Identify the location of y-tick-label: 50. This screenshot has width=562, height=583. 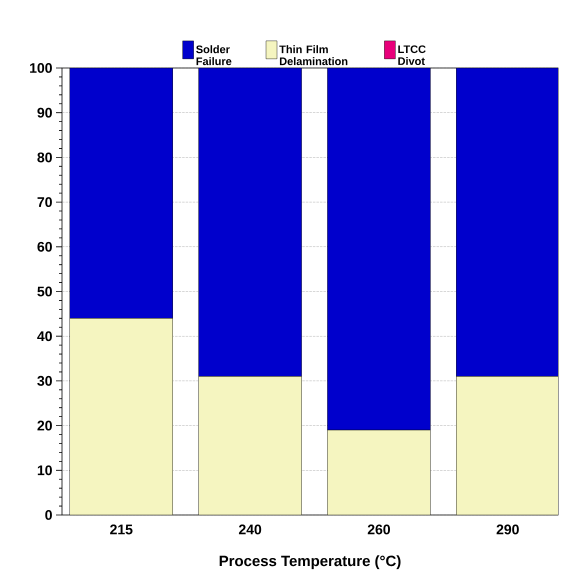
(44, 291).